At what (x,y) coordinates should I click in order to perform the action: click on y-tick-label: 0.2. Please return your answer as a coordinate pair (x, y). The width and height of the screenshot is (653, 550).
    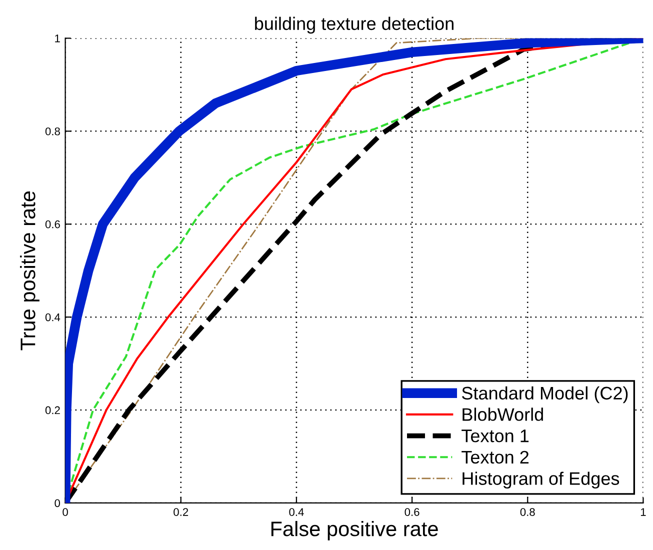
    Looking at the image, I should click on (52, 410).